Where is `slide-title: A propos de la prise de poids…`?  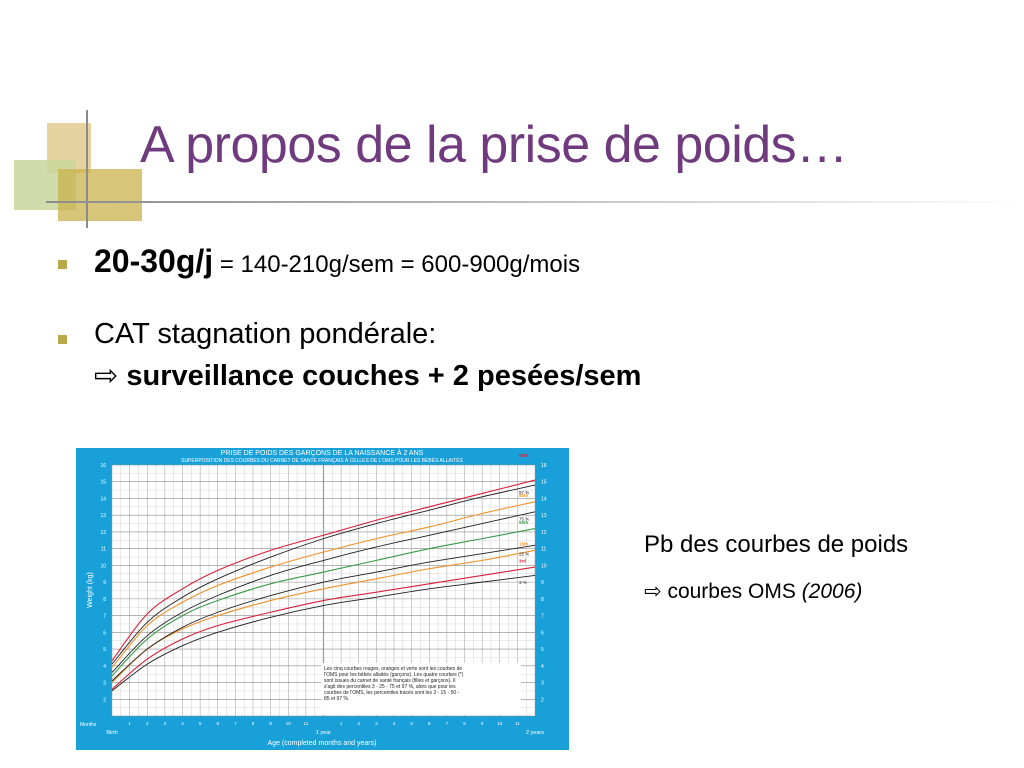
slide-title: A propos de la prise de poids… is located at coordinates (494, 145).